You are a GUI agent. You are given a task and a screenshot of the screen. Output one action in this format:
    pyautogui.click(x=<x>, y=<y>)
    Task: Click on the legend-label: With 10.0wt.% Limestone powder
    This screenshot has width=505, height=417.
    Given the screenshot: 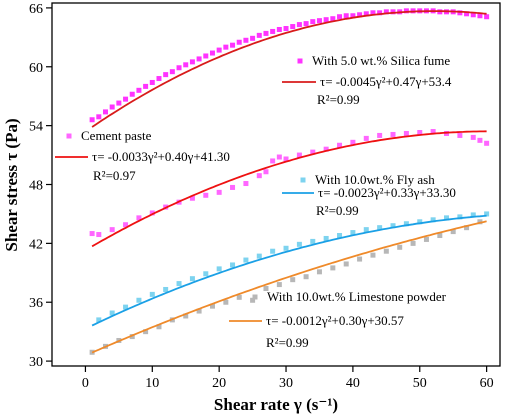 What is the action you would take?
    pyautogui.click(x=357, y=296)
    